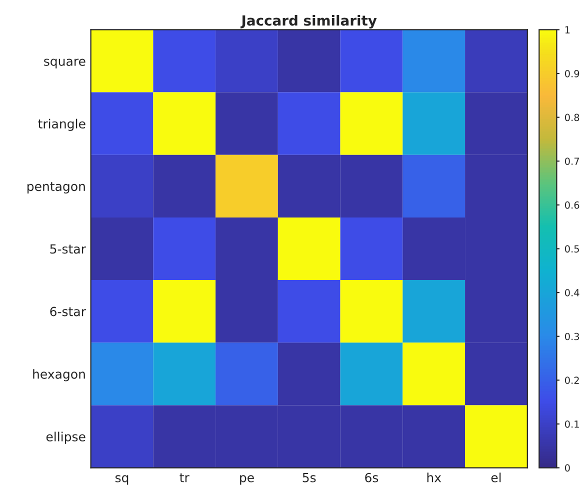 This screenshot has width=586, height=495. What do you see at coordinates (572, 336) in the screenshot?
I see `color-bar-label: 0.3` at bounding box center [572, 336].